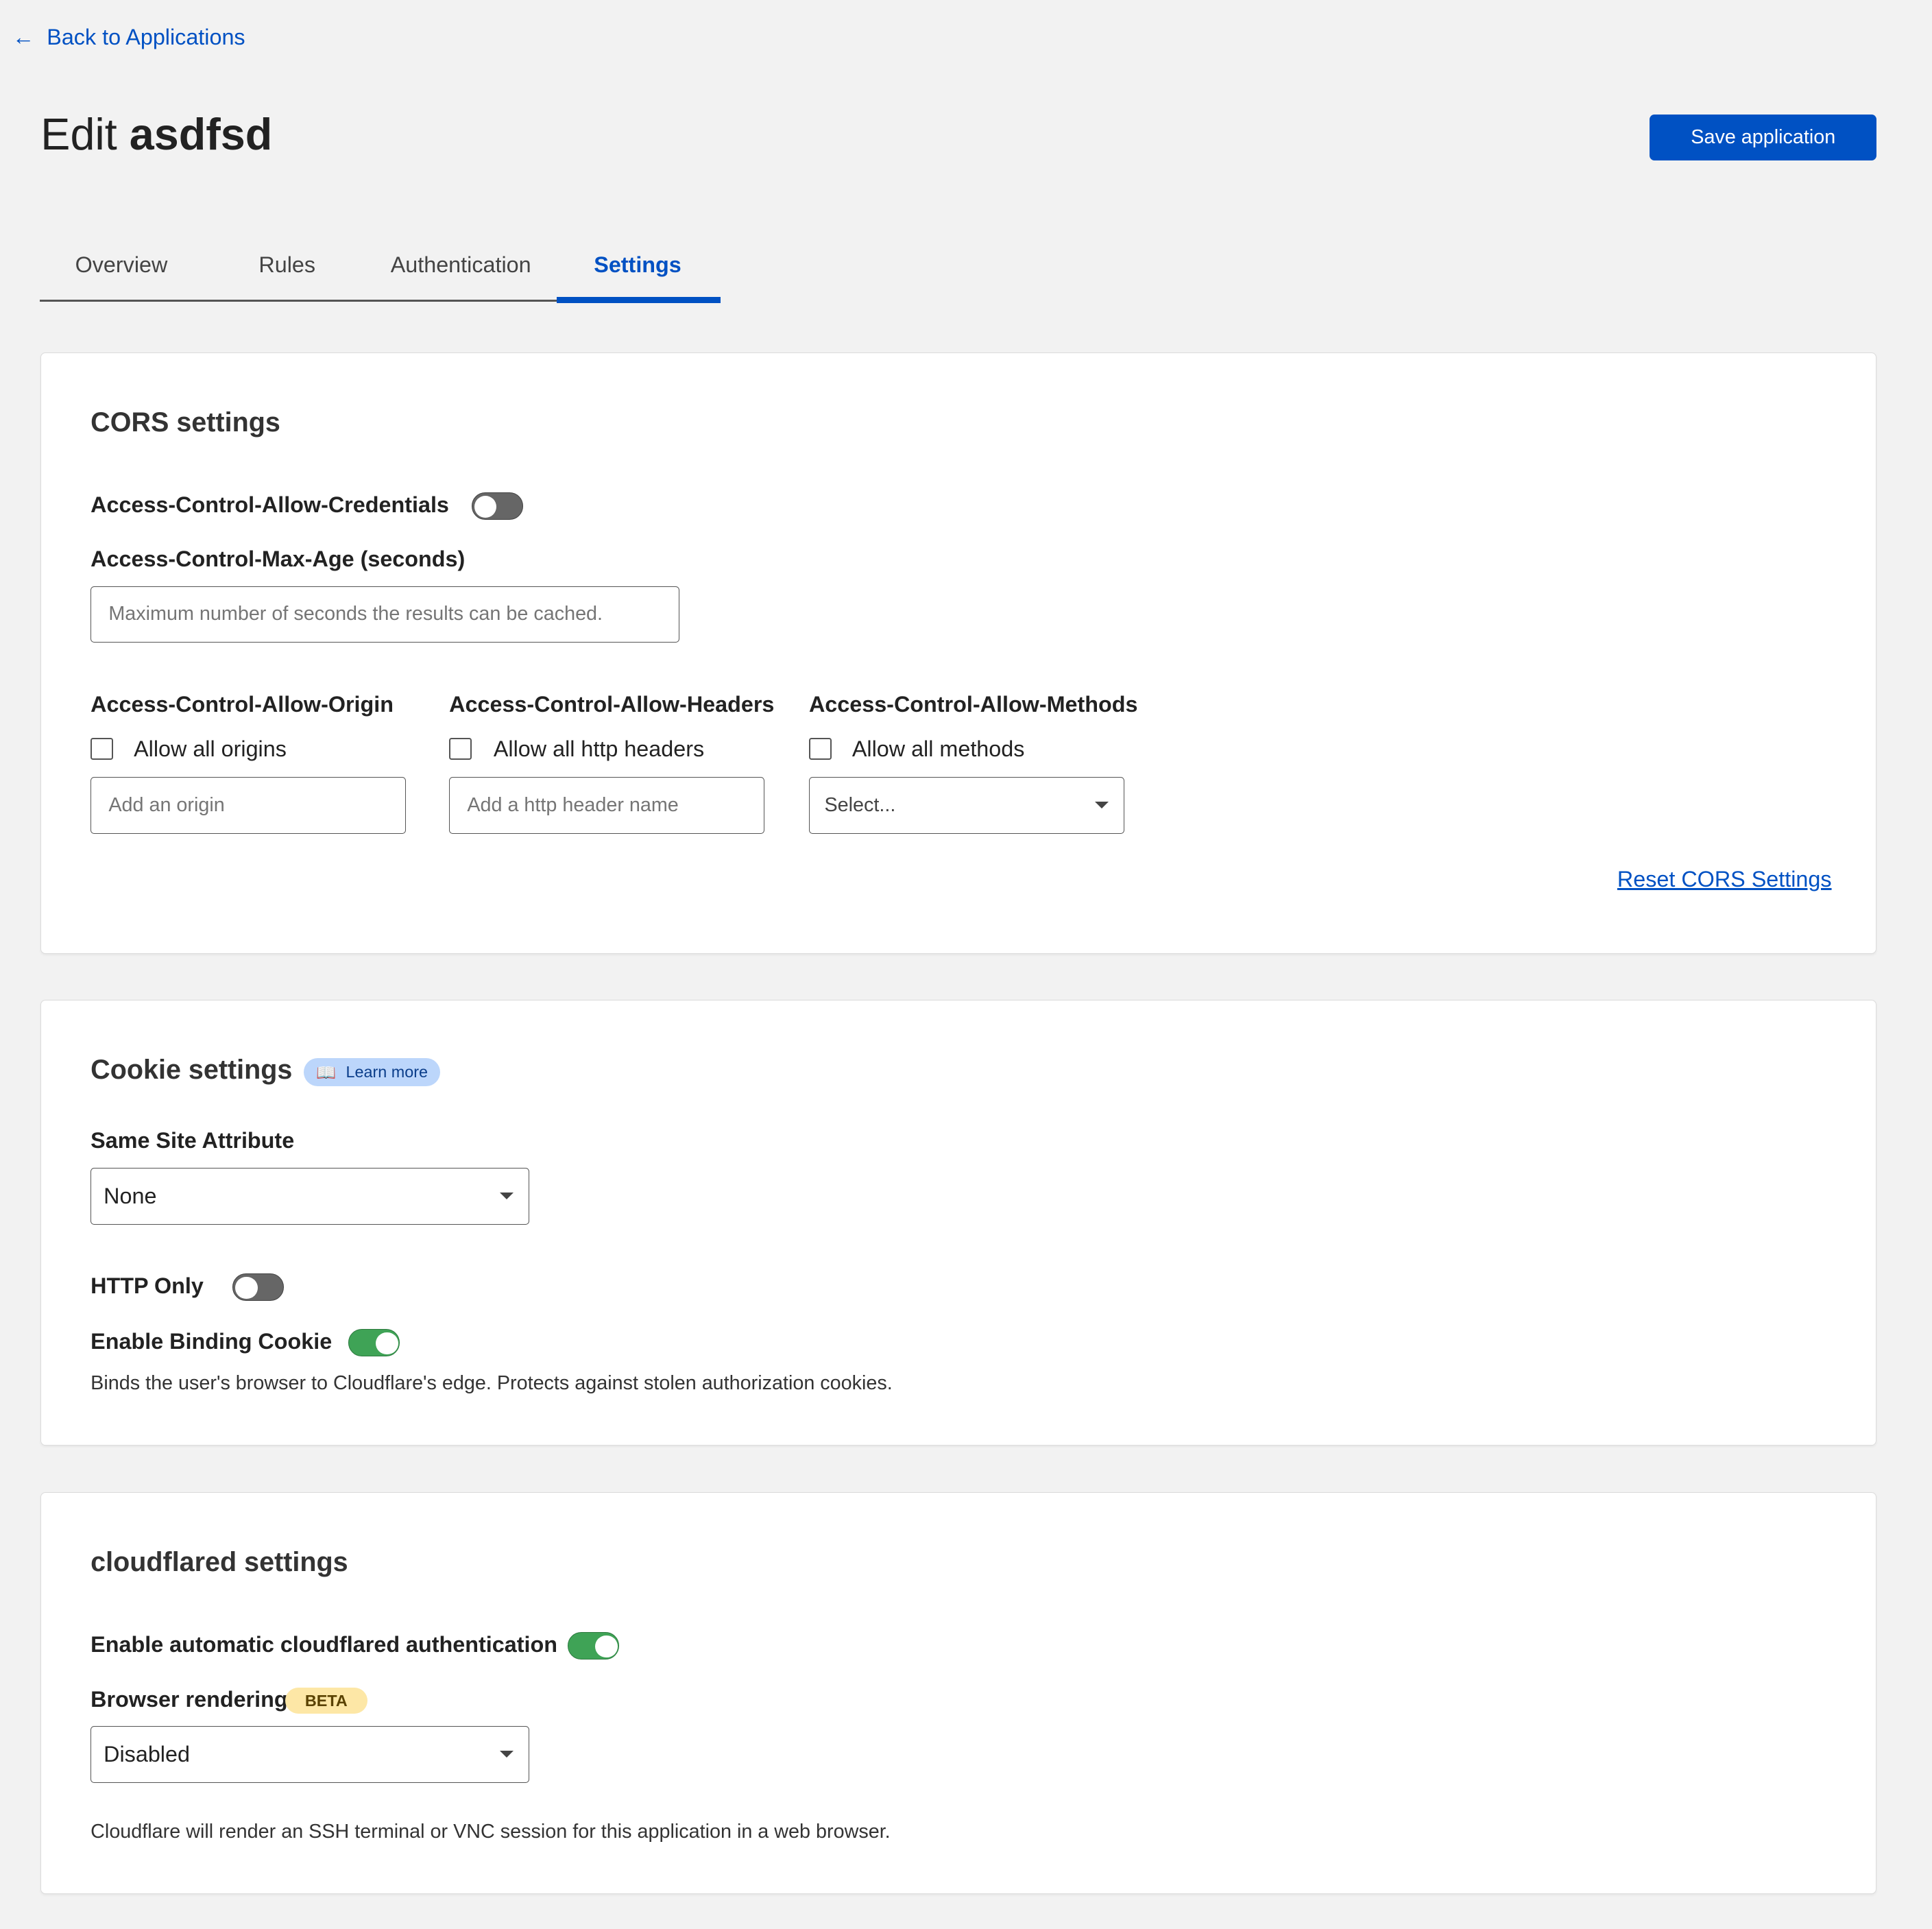 The image size is (1932, 1929). Describe the element at coordinates (258, 1287) in the screenshot. I see `http-only-toggle` at that location.